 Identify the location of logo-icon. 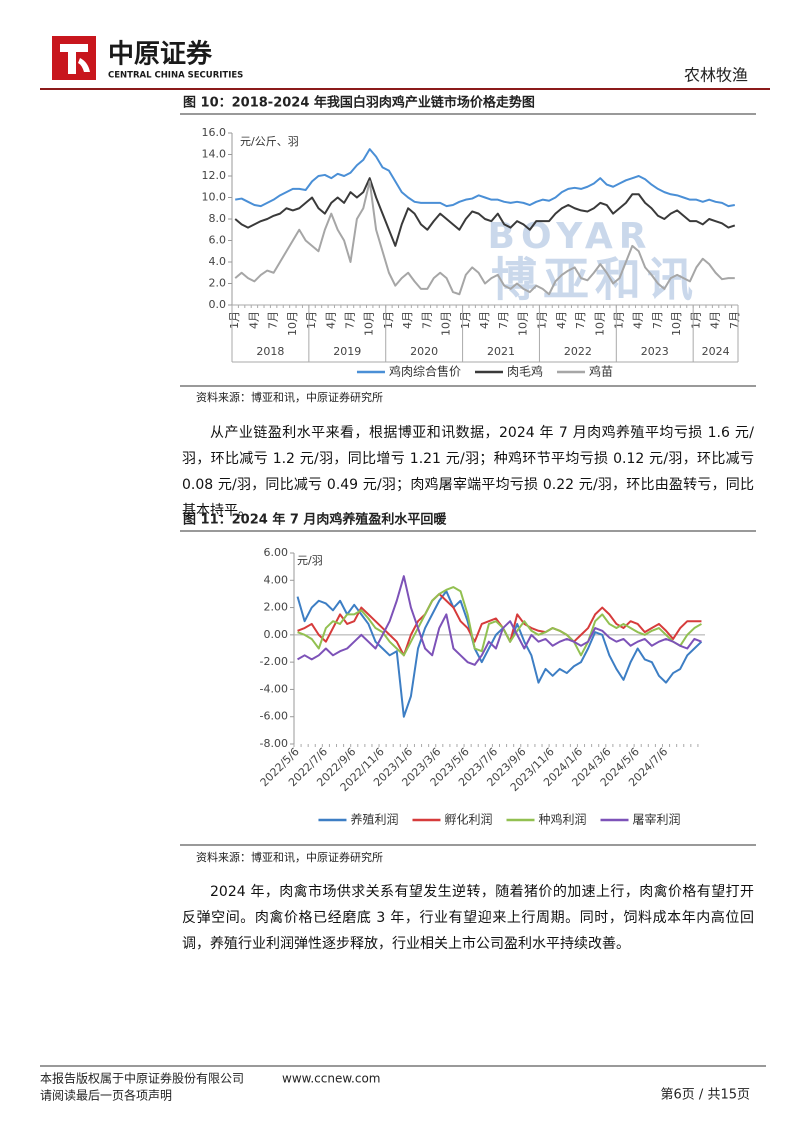
(74, 58).